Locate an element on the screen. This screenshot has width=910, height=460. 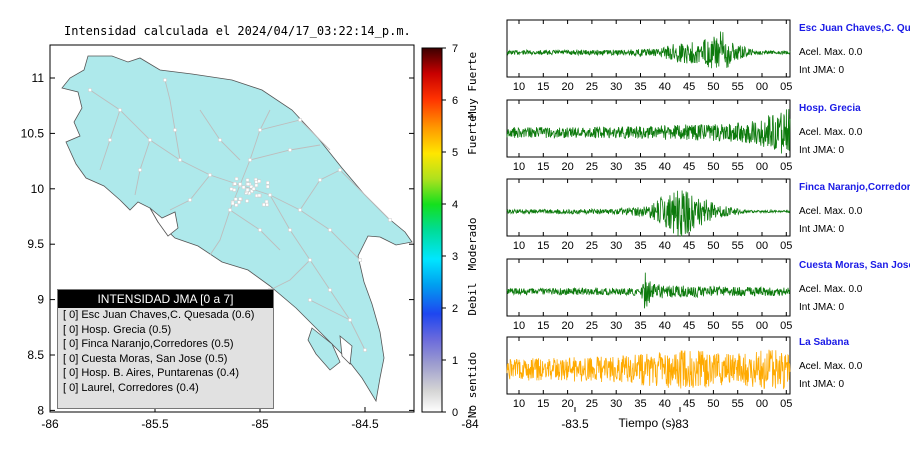
station-name: Esc Juan Chaves,C. Quesada is located at coordinates (854, 28).